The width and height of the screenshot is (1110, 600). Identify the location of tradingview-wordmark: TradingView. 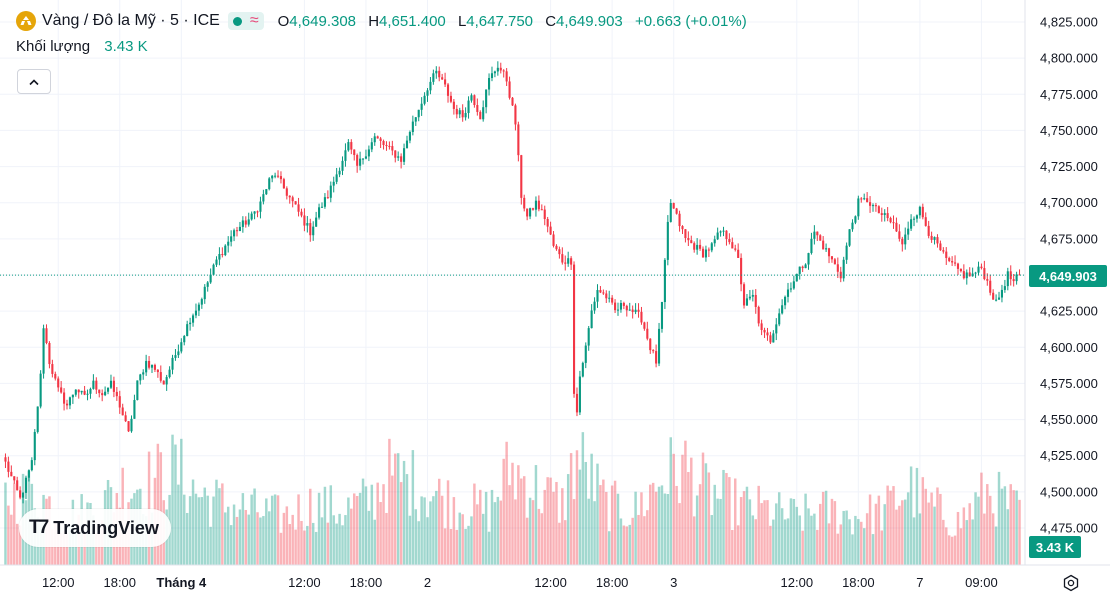
(106, 527).